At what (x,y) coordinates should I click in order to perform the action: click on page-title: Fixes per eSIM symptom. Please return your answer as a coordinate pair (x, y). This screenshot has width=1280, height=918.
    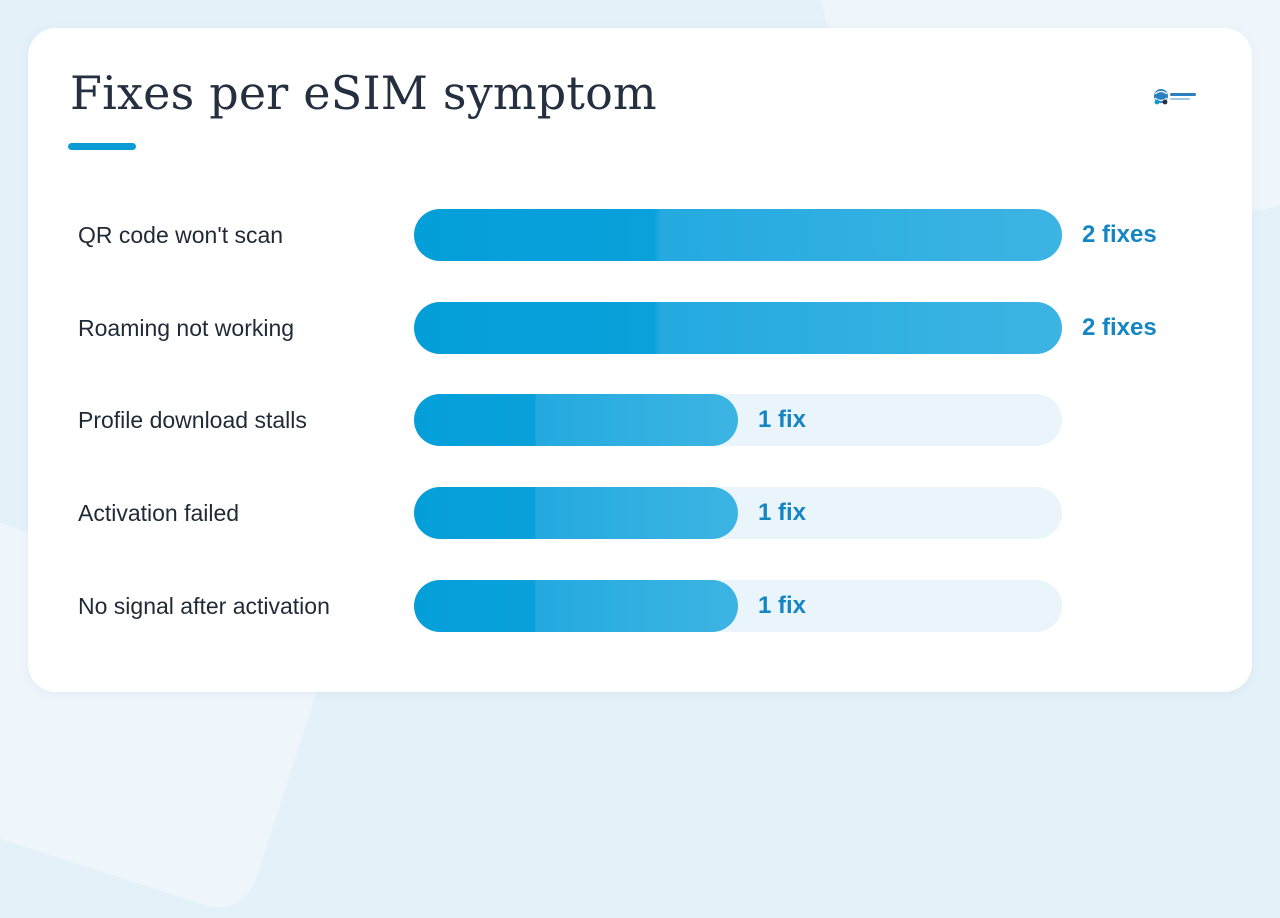
    Looking at the image, I should click on (363, 93).